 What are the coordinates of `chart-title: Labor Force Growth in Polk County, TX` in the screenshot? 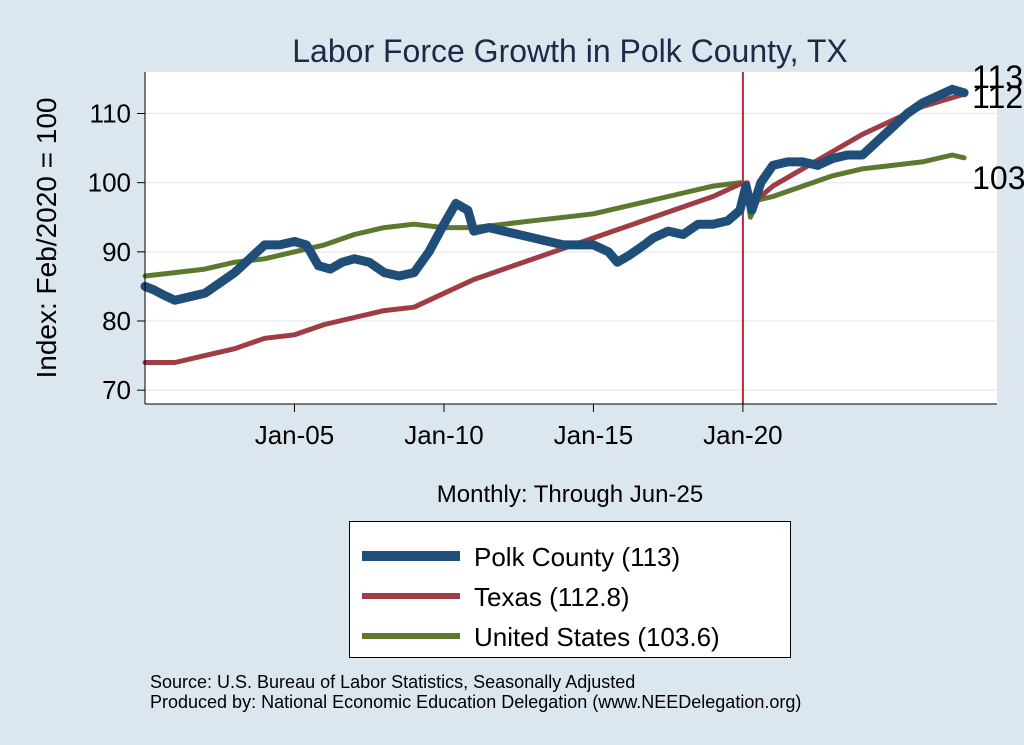 It's located at (570, 51).